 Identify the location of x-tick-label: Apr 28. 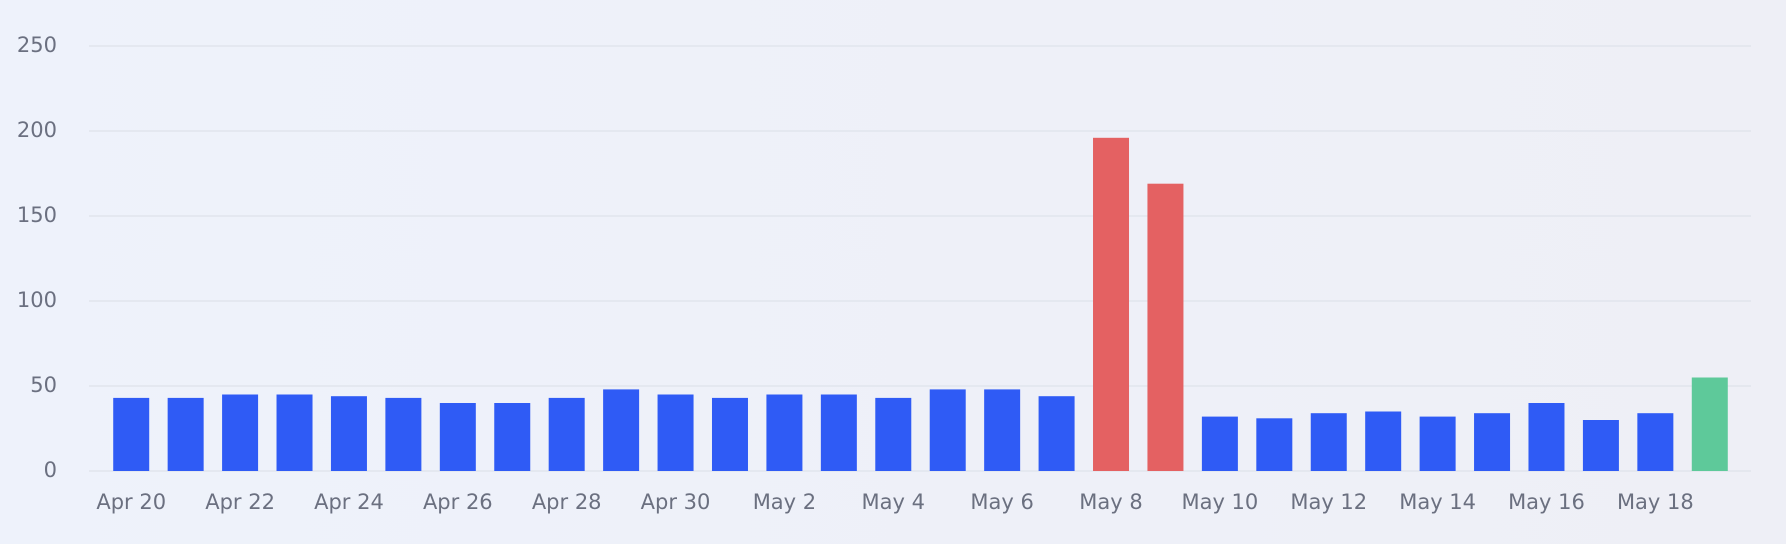
(567, 502).